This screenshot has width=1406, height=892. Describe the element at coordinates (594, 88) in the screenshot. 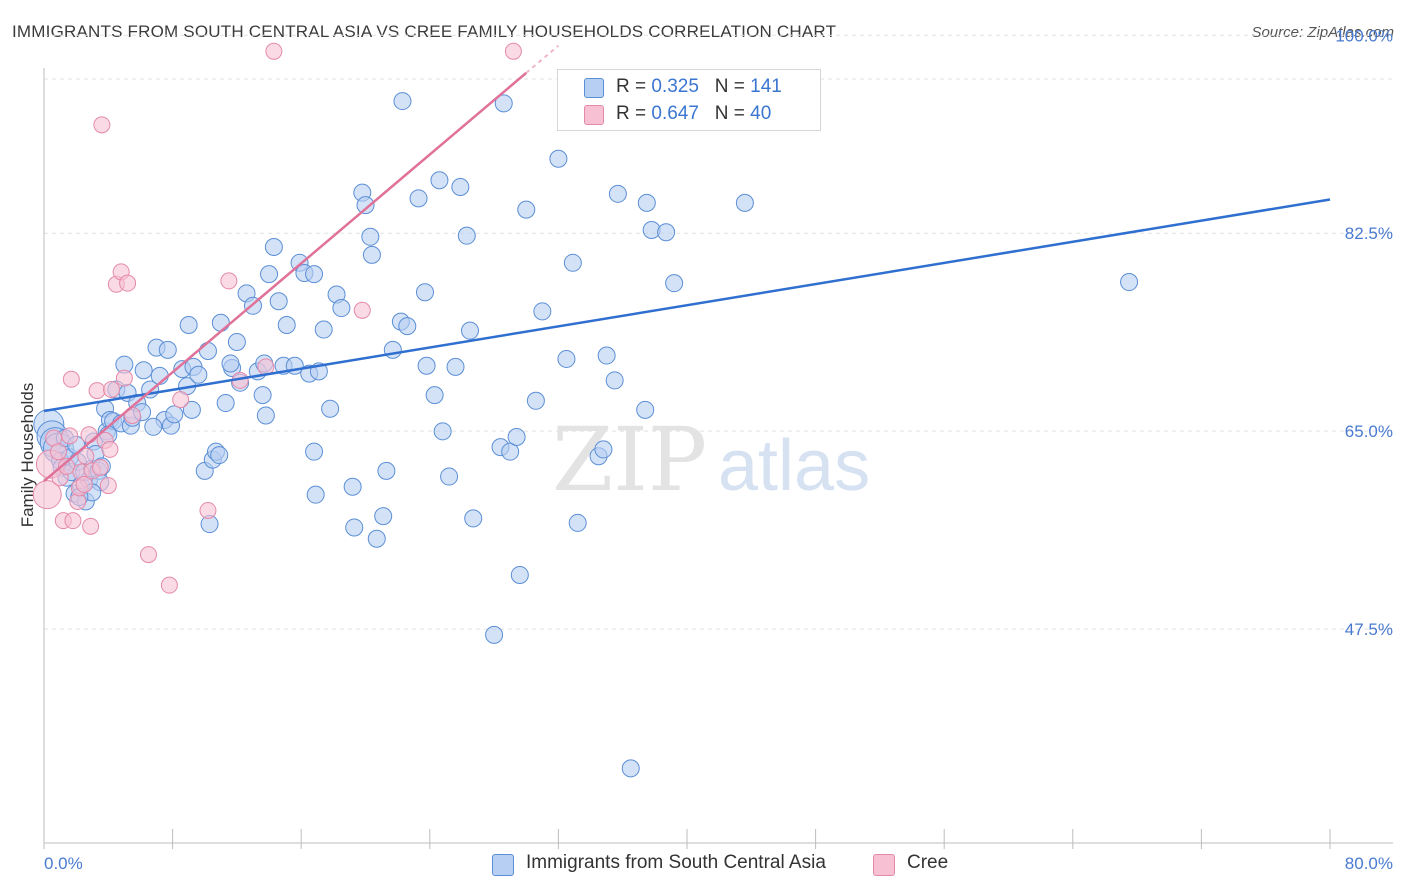

I see `legend-swatch-immigrants` at that location.